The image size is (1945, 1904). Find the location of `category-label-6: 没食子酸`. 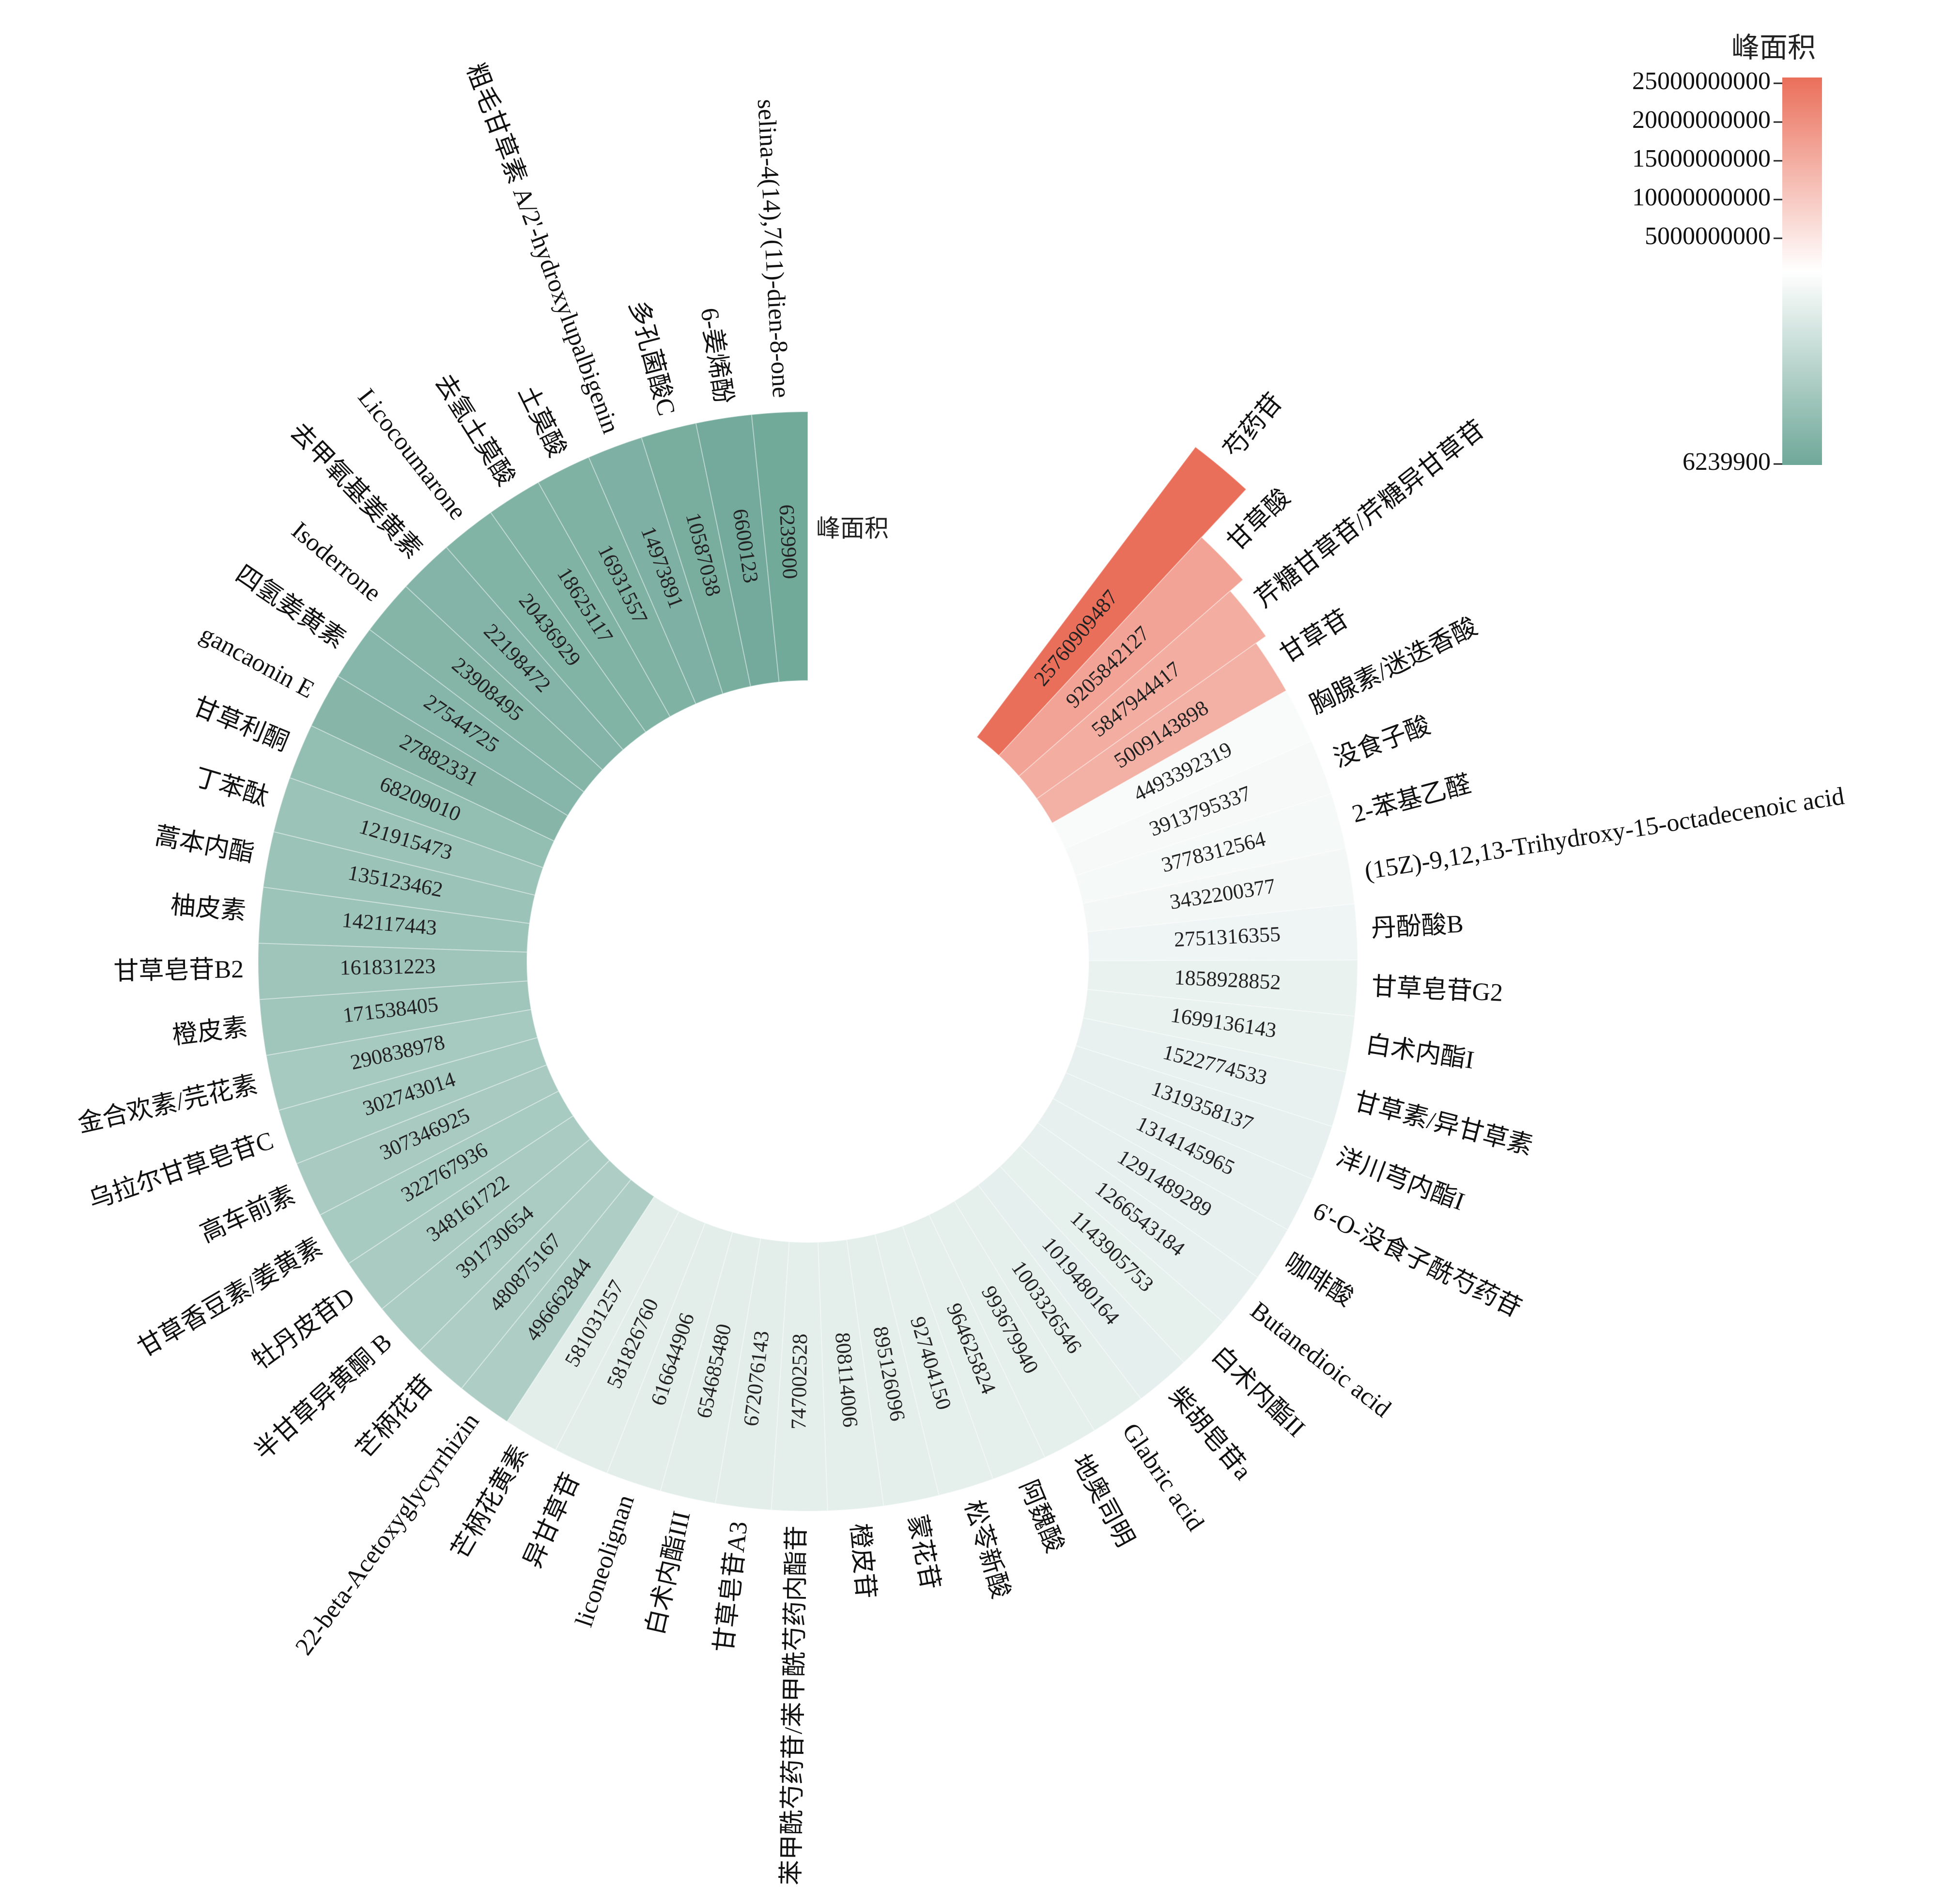

category-label-6: 没食子酸 is located at coordinates (1382, 743).